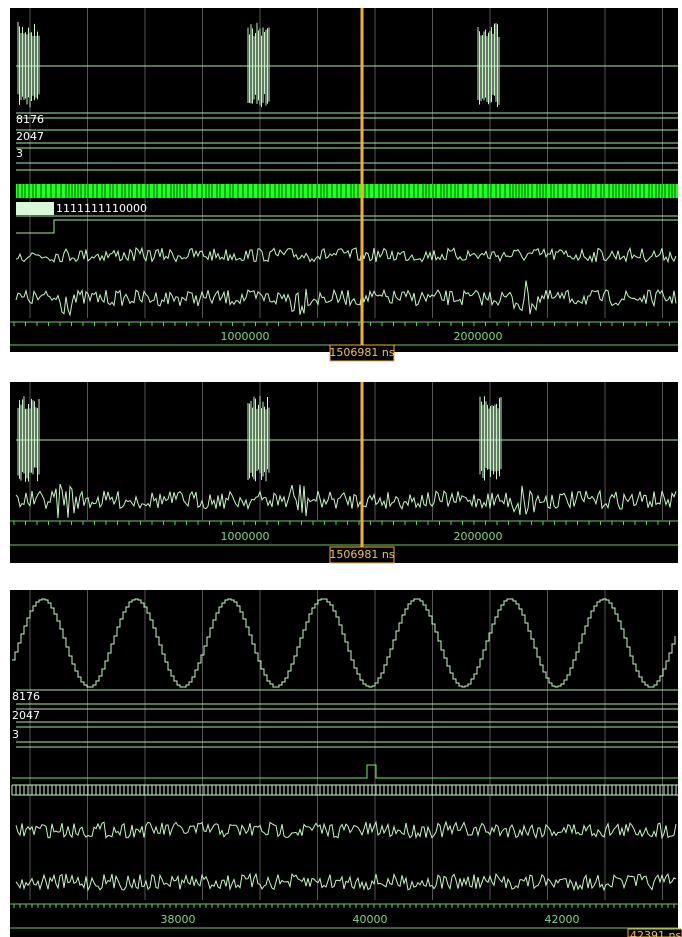 This screenshot has width=682, height=937. Describe the element at coordinates (370, 919) in the screenshot. I see `time-label: 40000` at that location.